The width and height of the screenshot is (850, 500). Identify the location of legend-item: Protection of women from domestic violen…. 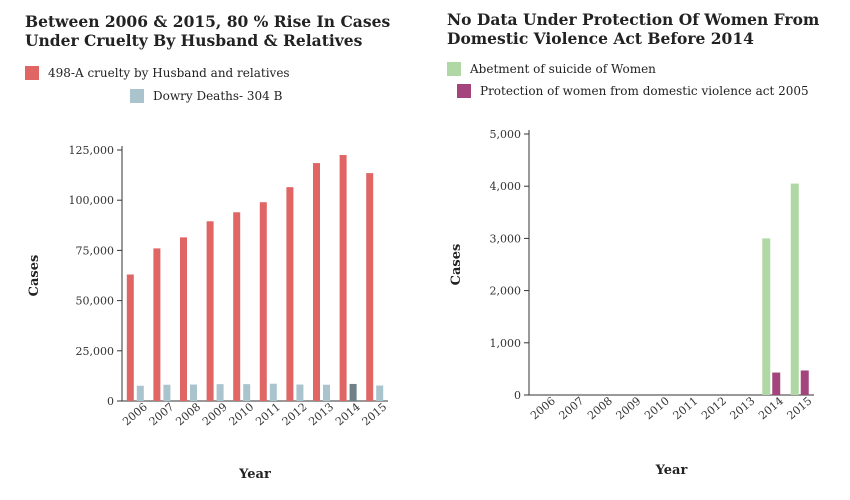
(633, 91).